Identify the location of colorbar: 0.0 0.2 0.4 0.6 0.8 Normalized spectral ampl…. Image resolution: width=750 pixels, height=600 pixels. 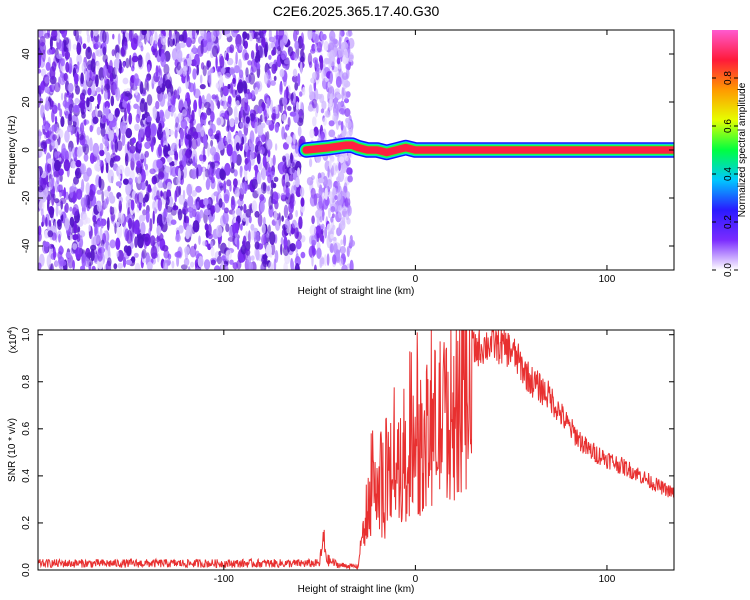
(730, 153).